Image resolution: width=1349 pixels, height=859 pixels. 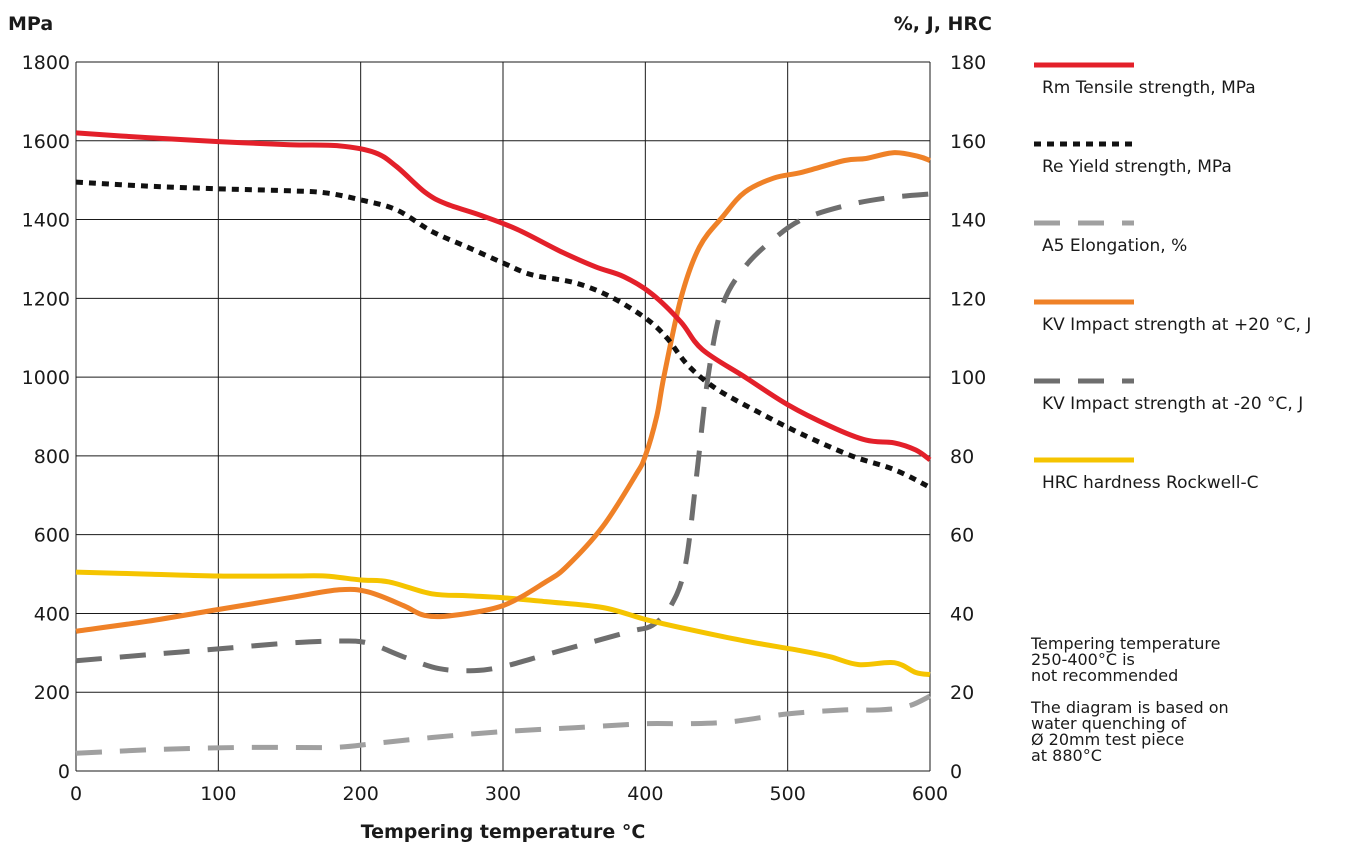 What do you see at coordinates (788, 794) in the screenshot?
I see `x-tick-label: 500` at bounding box center [788, 794].